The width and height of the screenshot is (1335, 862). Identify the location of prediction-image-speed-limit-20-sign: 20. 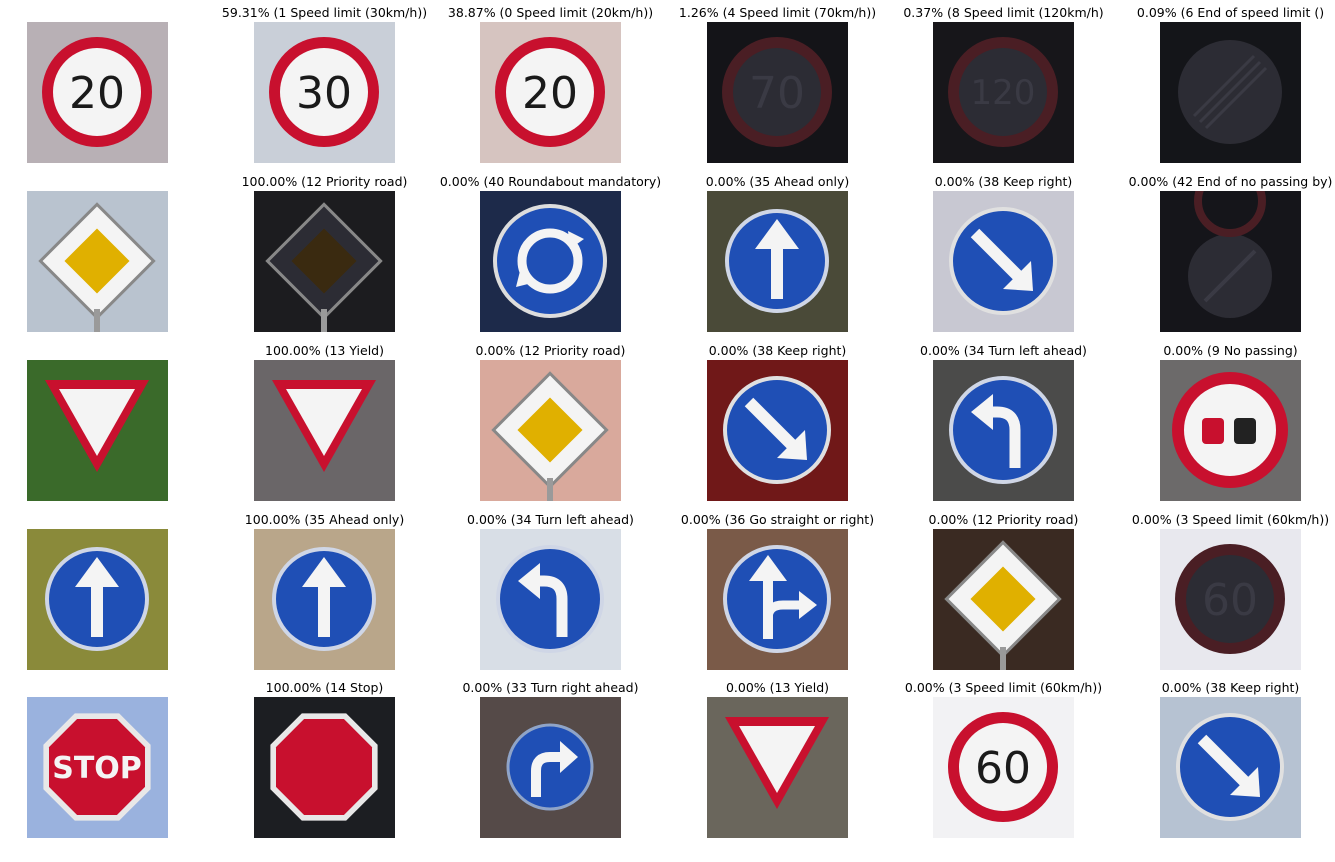
(550, 92).